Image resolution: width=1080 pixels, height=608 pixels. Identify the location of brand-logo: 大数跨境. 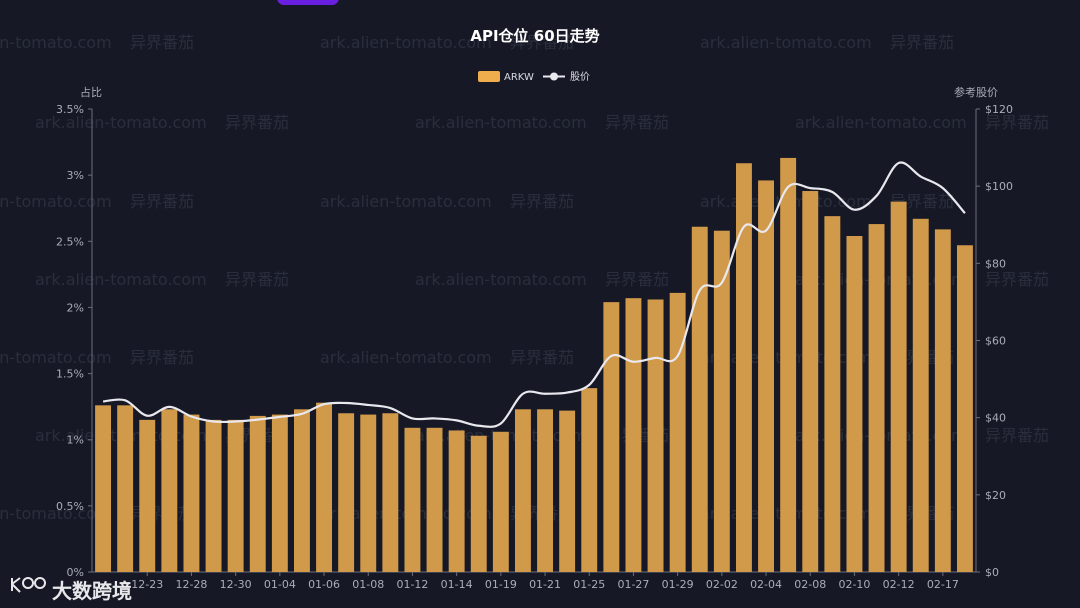
(71, 590).